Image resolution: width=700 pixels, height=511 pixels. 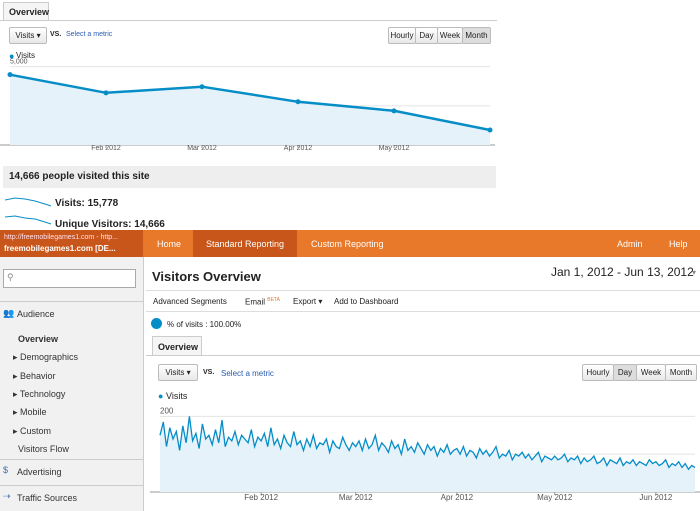 I want to click on nav-active, so click(x=245, y=243).